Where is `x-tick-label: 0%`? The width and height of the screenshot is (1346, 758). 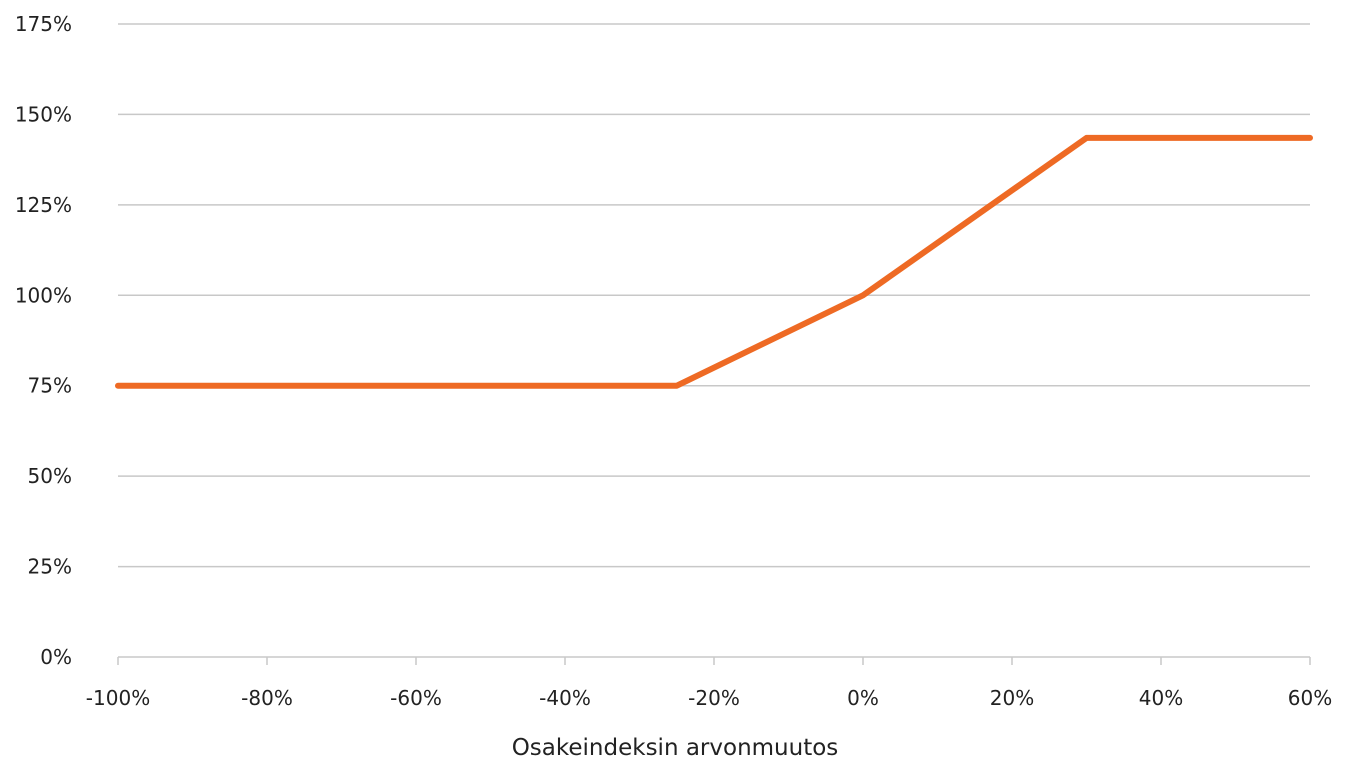
x-tick-label: 0% is located at coordinates (863, 698).